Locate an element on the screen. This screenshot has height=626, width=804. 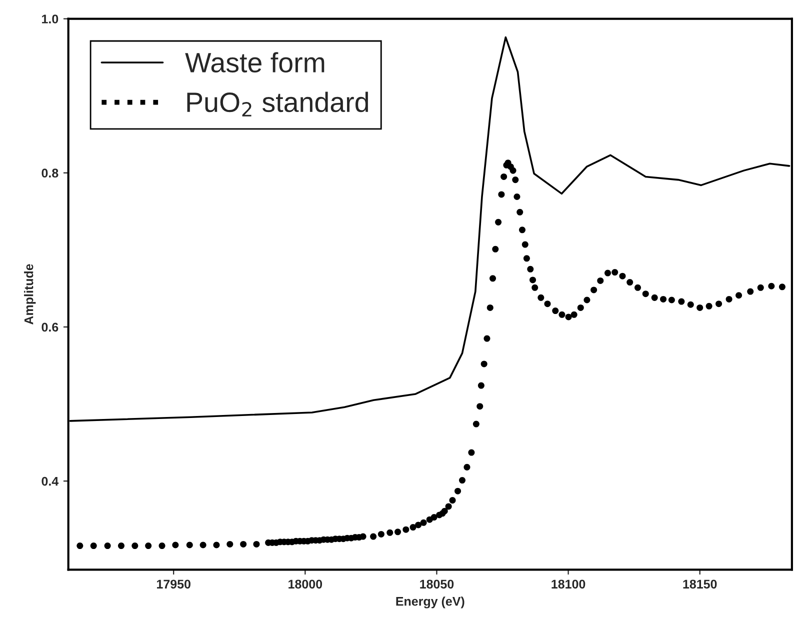
y-tick-label: 0.8 is located at coordinates (50, 173).